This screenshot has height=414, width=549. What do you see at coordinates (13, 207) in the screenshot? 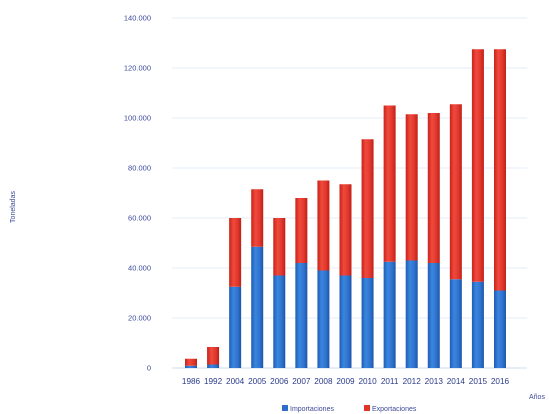
I see `y-axis-title: Toneladas` at bounding box center [13, 207].